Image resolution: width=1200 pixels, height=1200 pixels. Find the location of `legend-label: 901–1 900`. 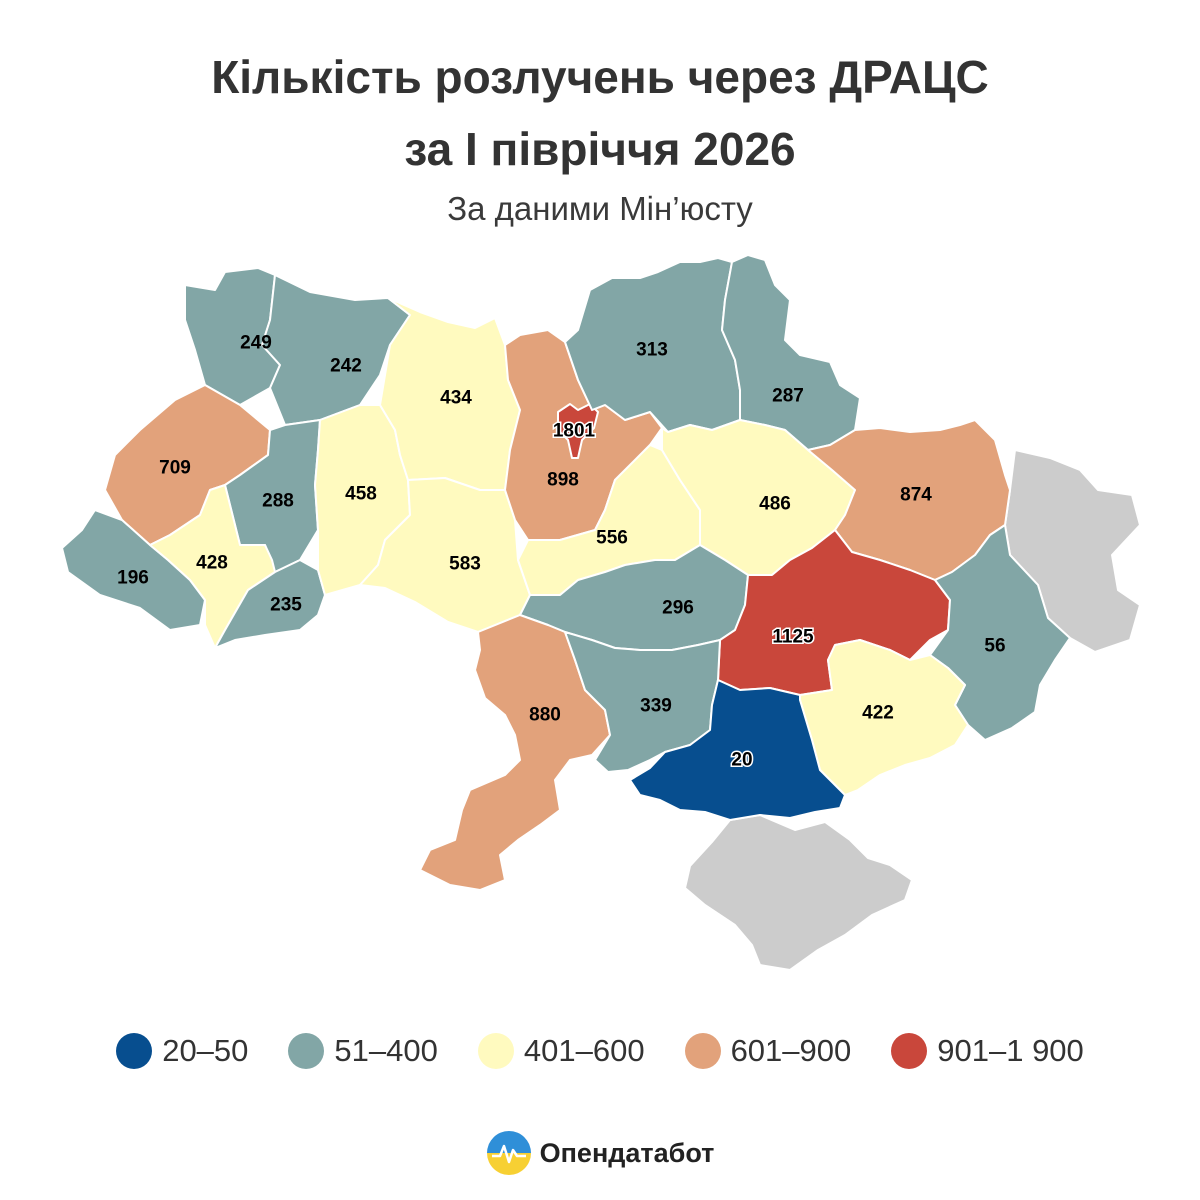

legend-label: 901–1 900 is located at coordinates (1010, 1050).